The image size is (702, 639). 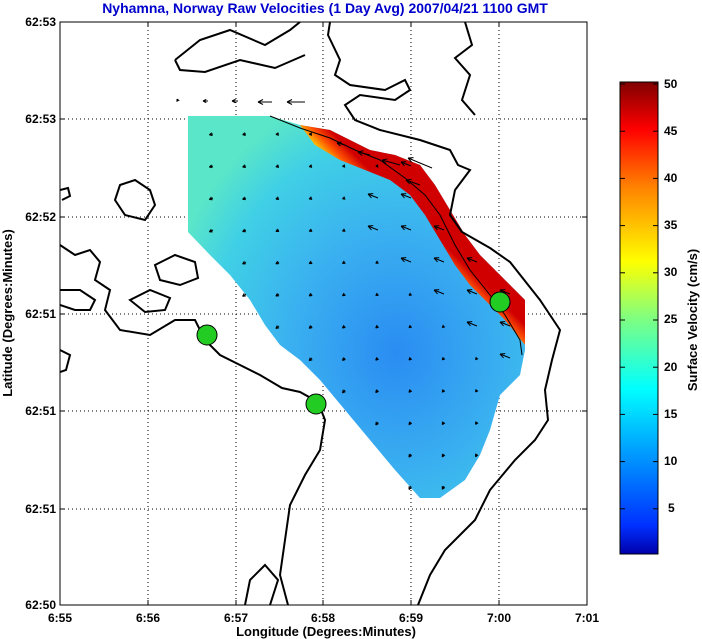 I want to click on colorbar-tick-label: 15, so click(x=671, y=414).